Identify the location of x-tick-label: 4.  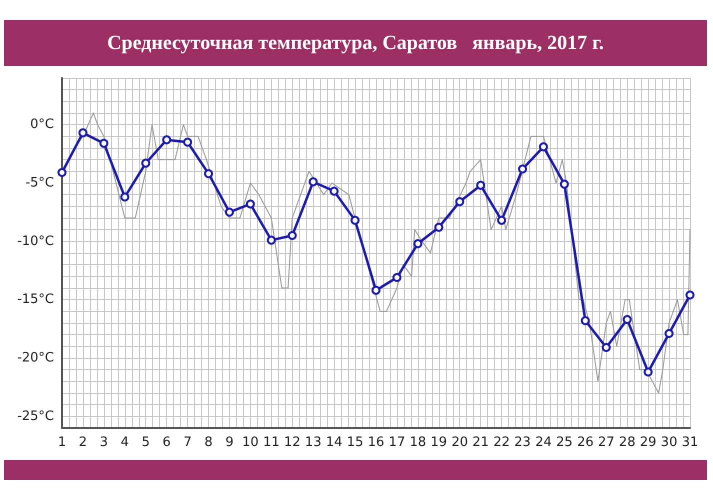
(124, 442).